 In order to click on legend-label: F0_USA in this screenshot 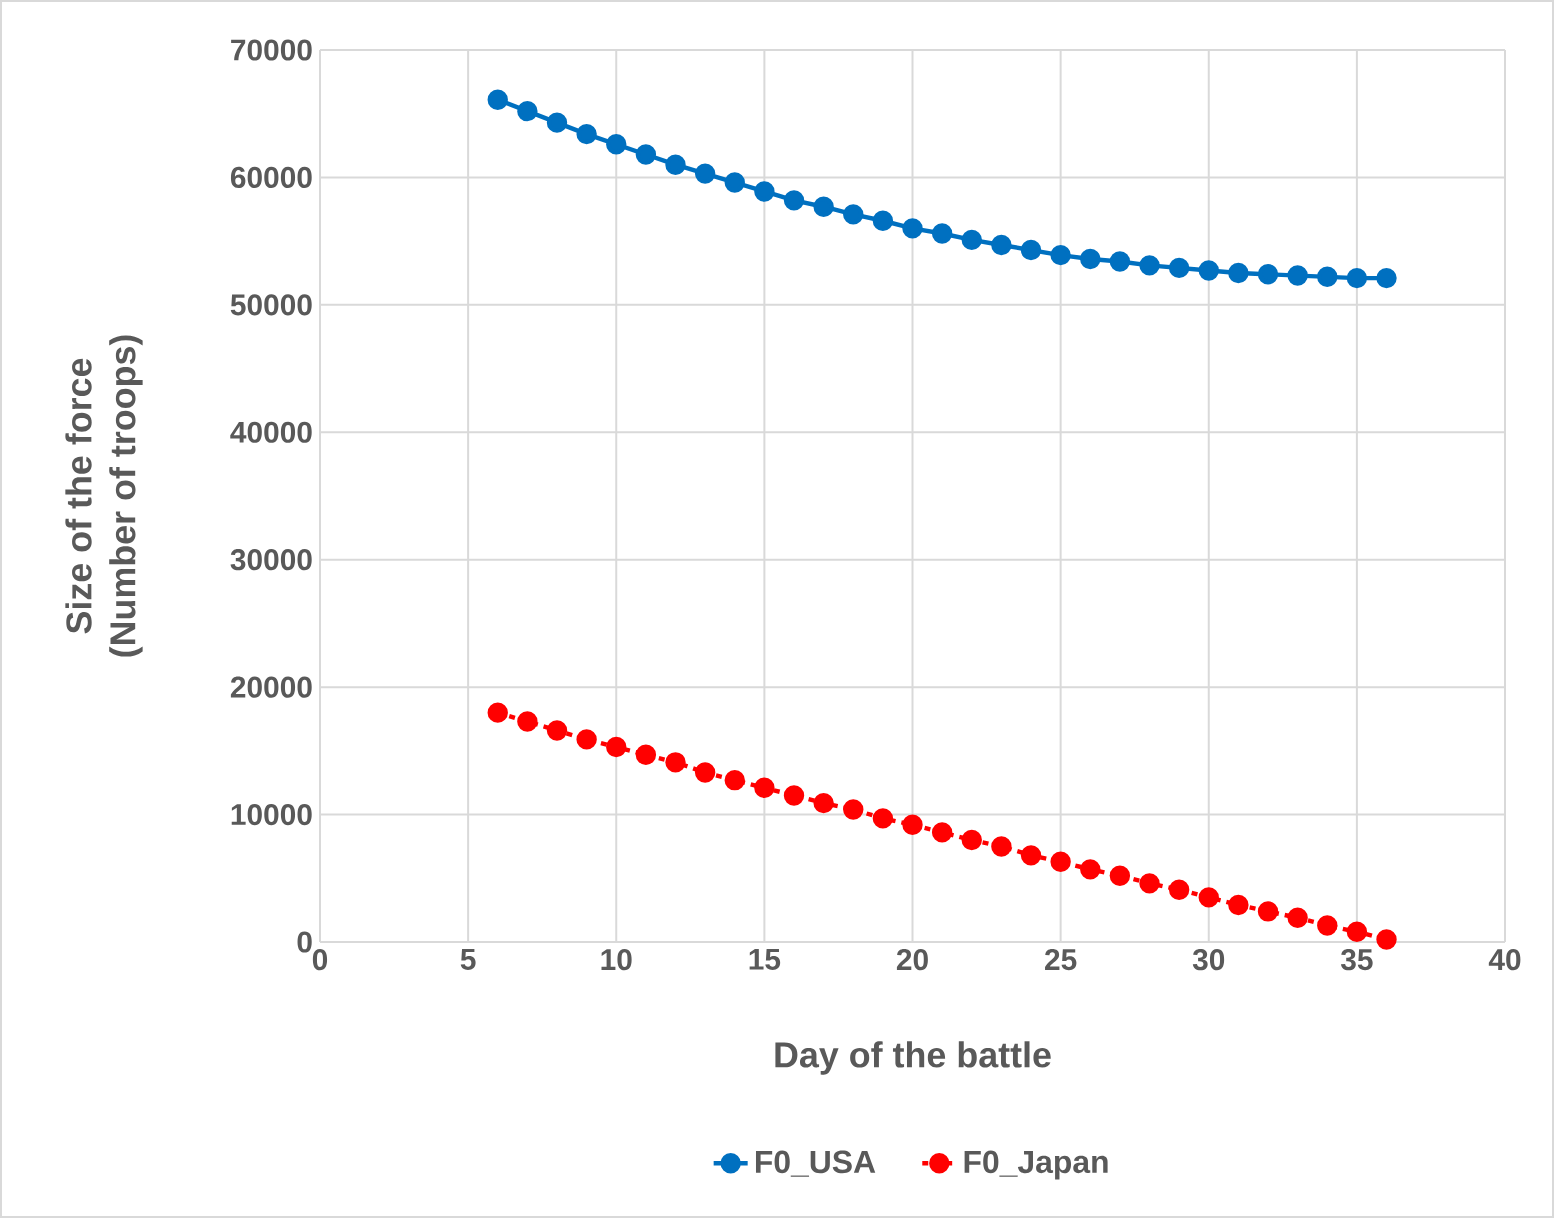, I will do `click(815, 1163)`.